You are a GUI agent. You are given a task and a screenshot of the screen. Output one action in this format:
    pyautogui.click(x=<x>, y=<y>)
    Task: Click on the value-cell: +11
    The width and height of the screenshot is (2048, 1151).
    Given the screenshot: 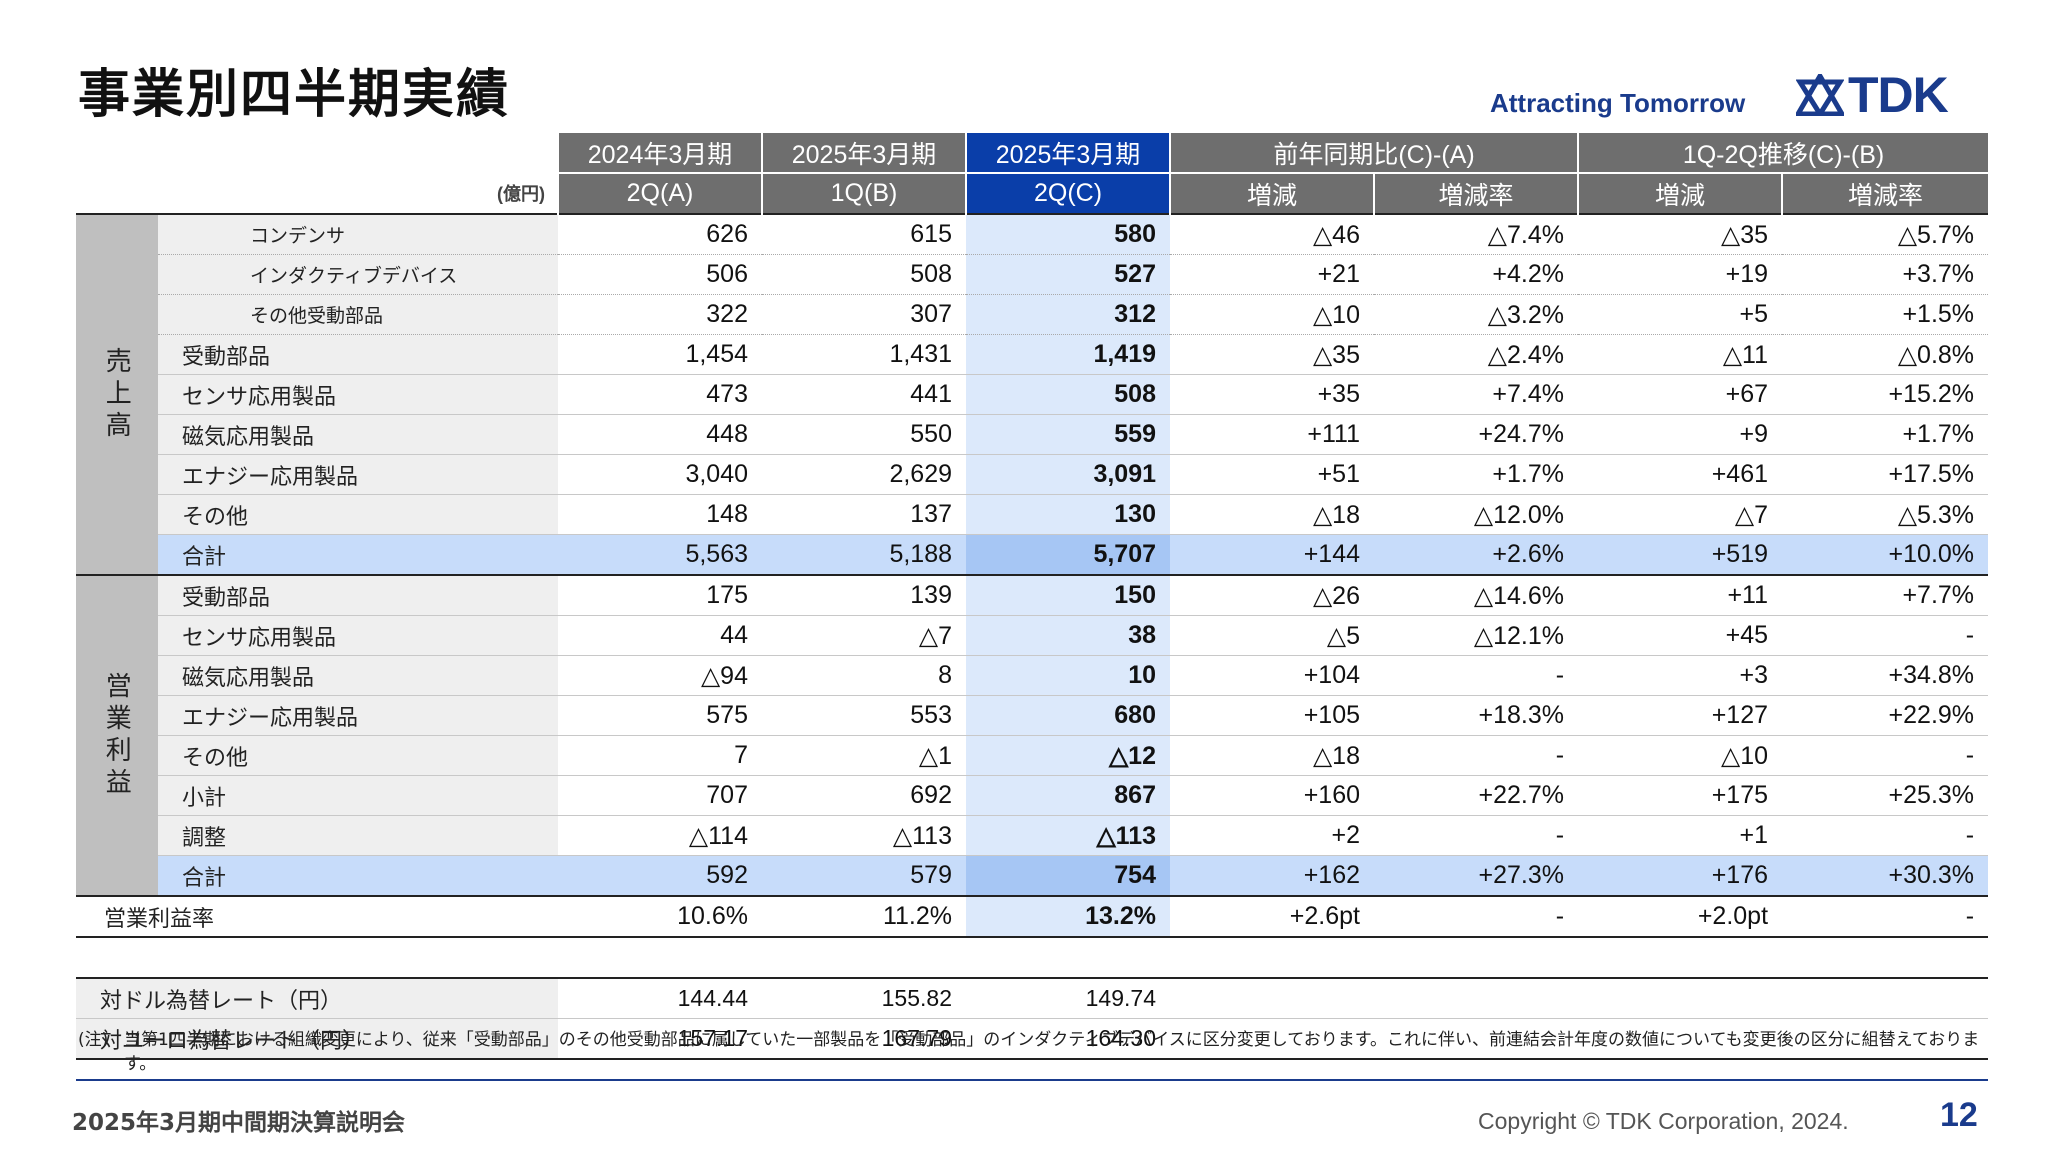 What is the action you would take?
    pyautogui.click(x=1680, y=595)
    